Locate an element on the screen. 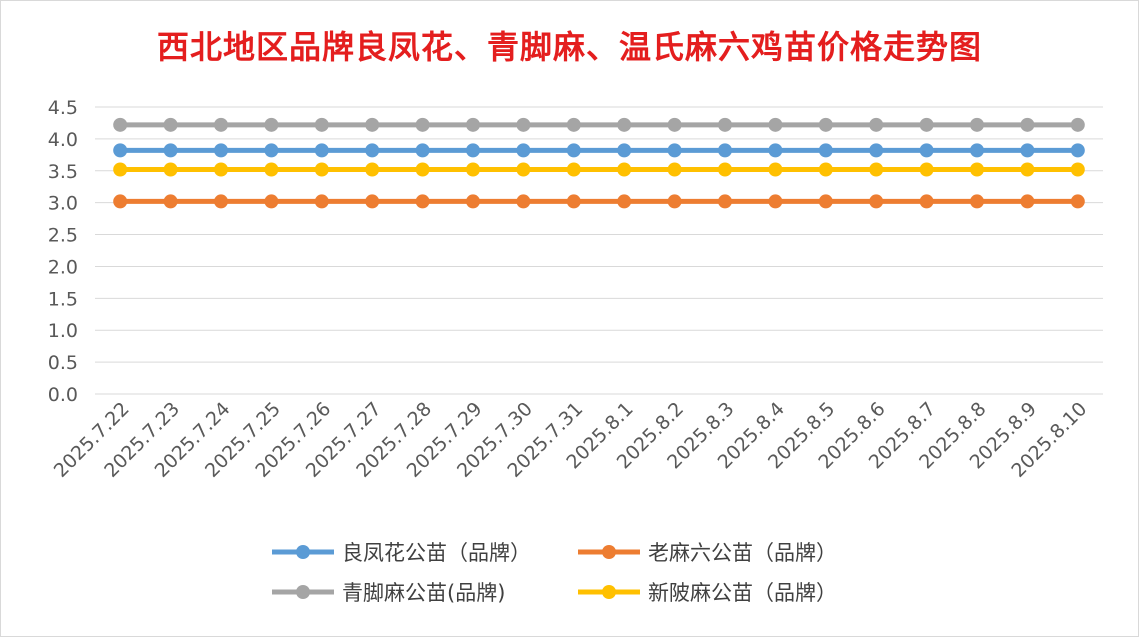 This screenshot has width=1139, height=637. y-tick-label: 1.5 is located at coordinates (63, 299).